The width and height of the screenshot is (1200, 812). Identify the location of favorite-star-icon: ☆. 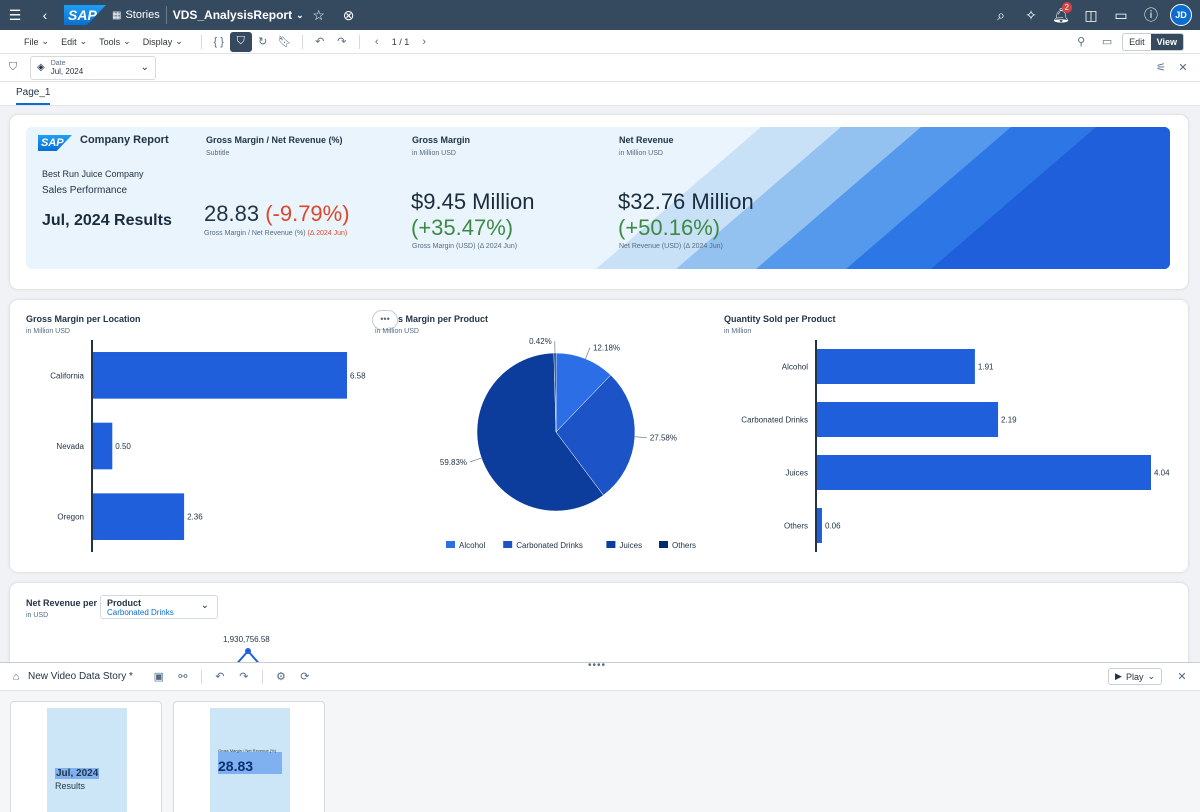
(318, 14).